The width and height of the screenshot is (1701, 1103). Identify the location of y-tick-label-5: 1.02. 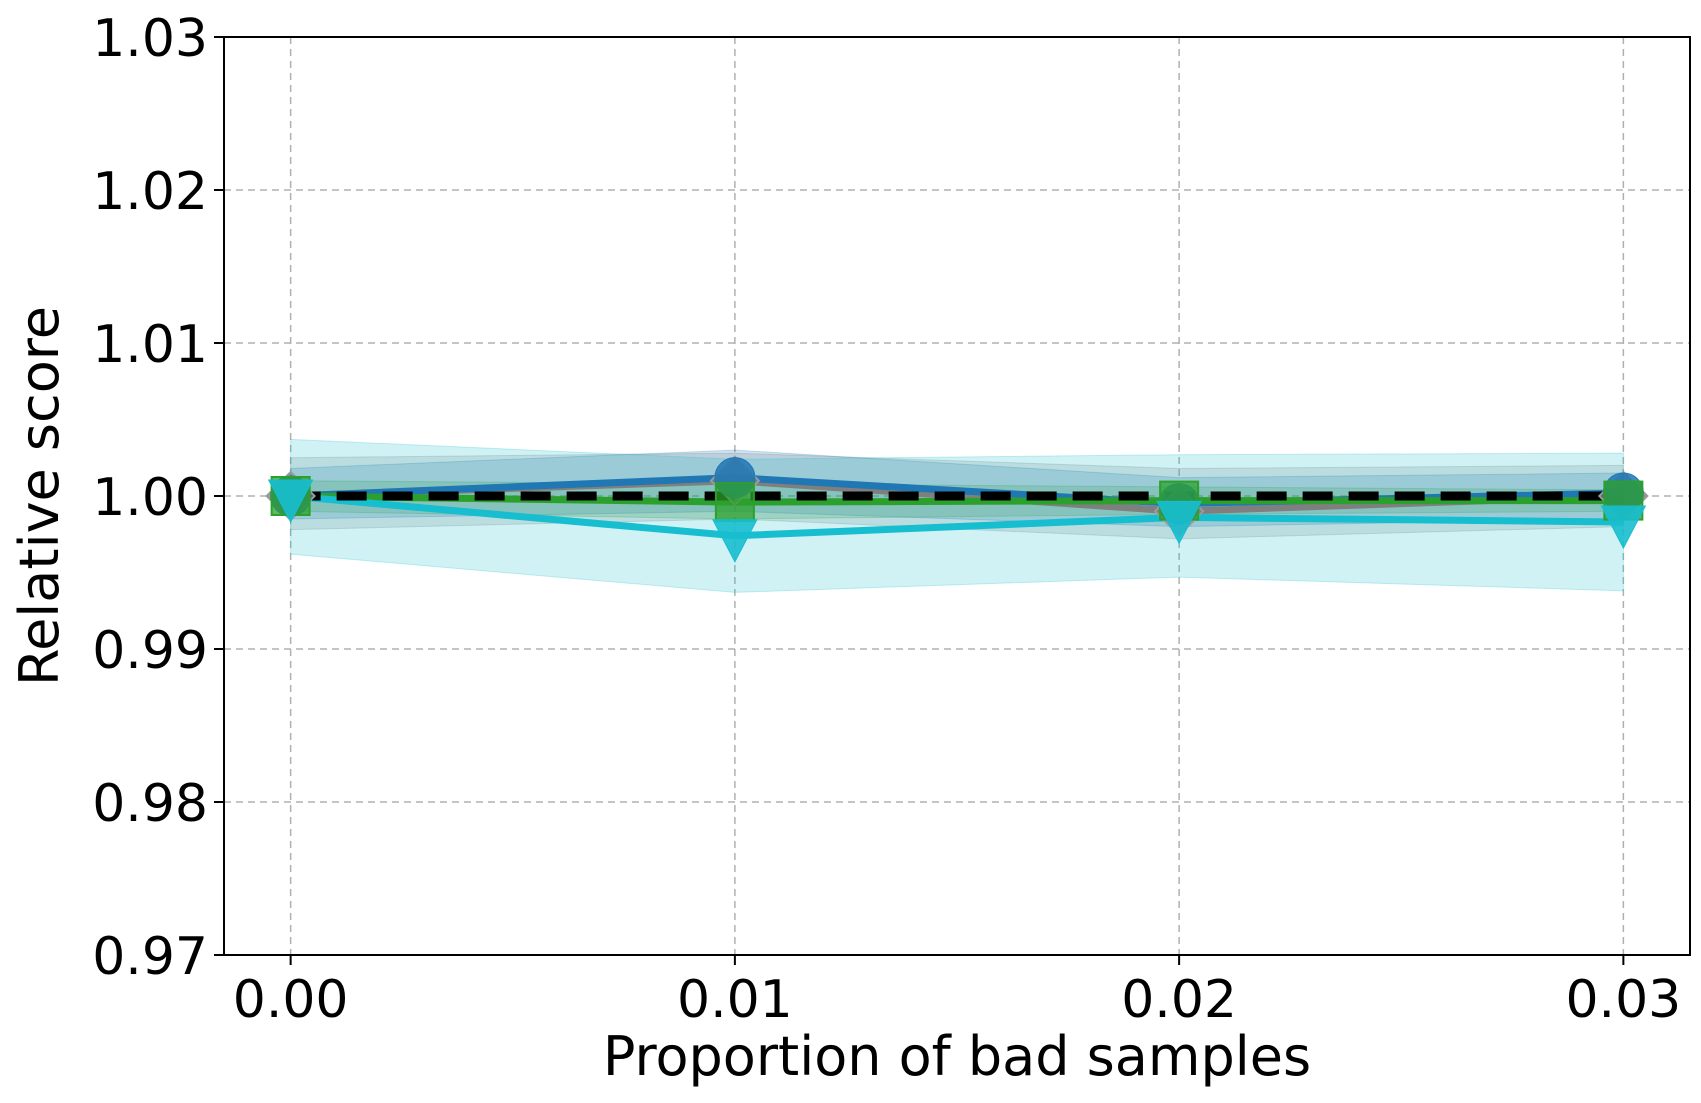
(150, 192).